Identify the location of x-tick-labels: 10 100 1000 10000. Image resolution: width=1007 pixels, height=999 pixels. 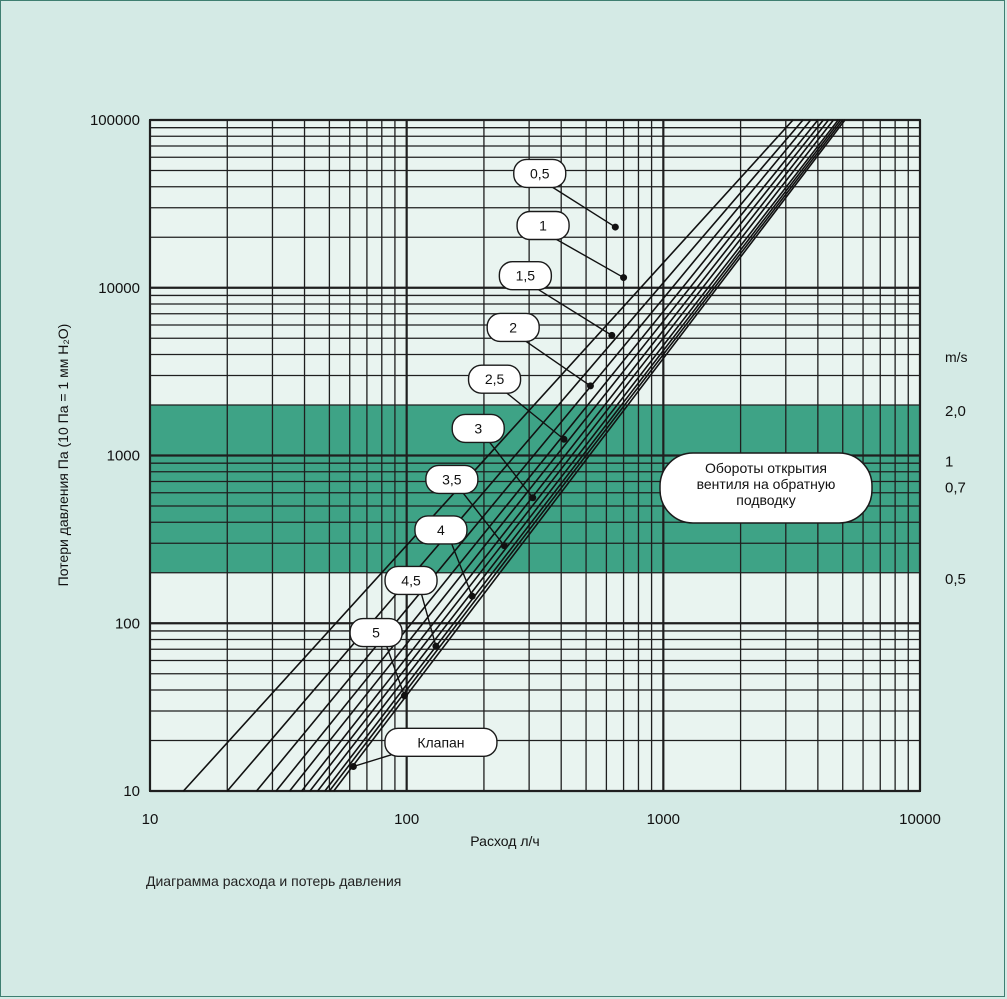
(541, 819).